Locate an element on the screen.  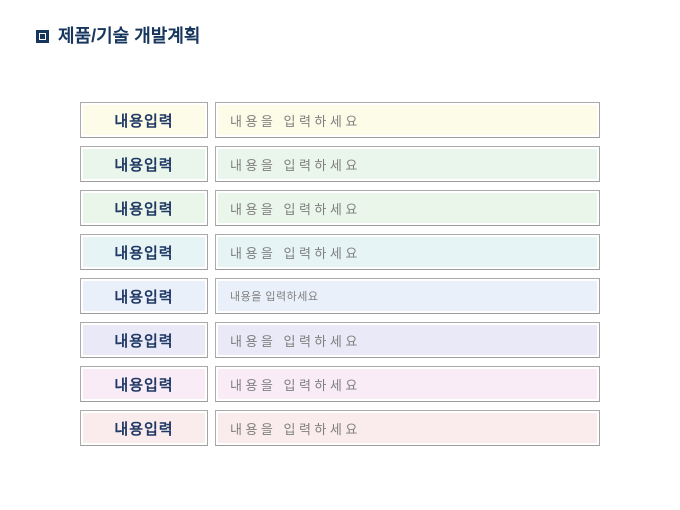
page-title: 제품/기술 개발계획 is located at coordinates (129, 36).